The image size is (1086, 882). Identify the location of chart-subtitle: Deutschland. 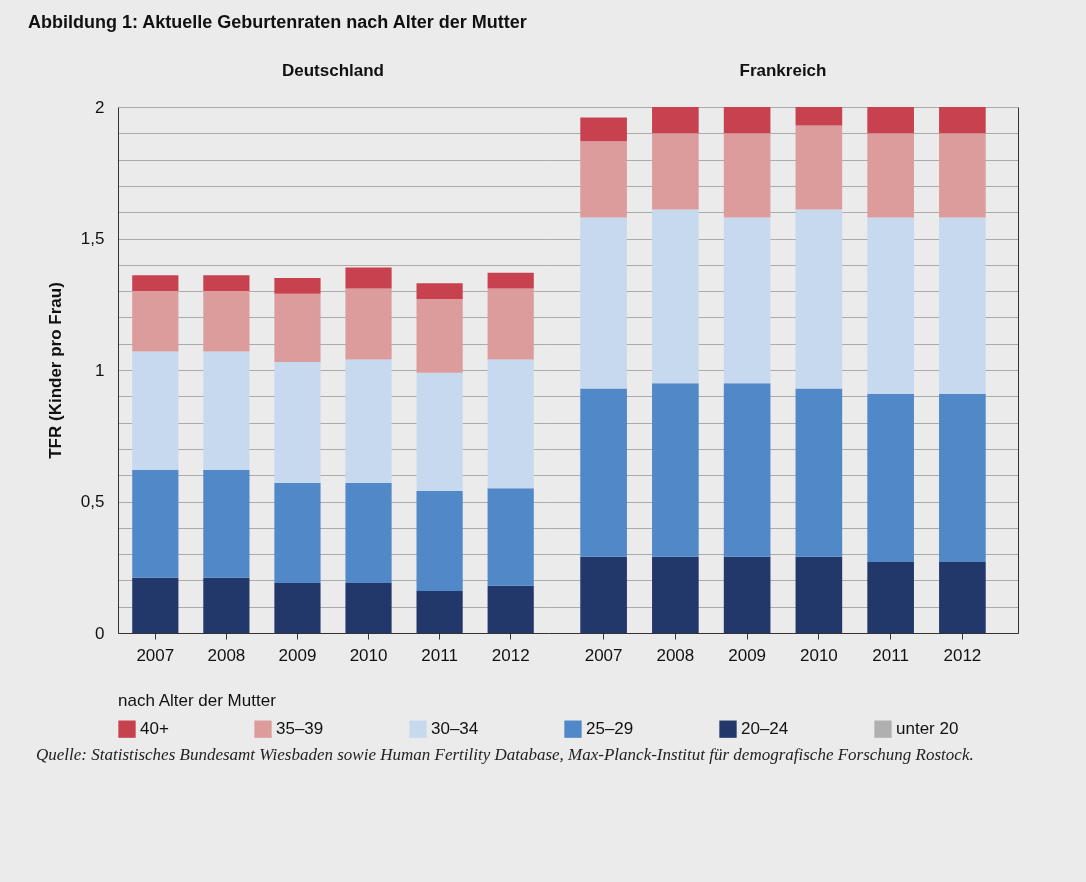
(333, 70).